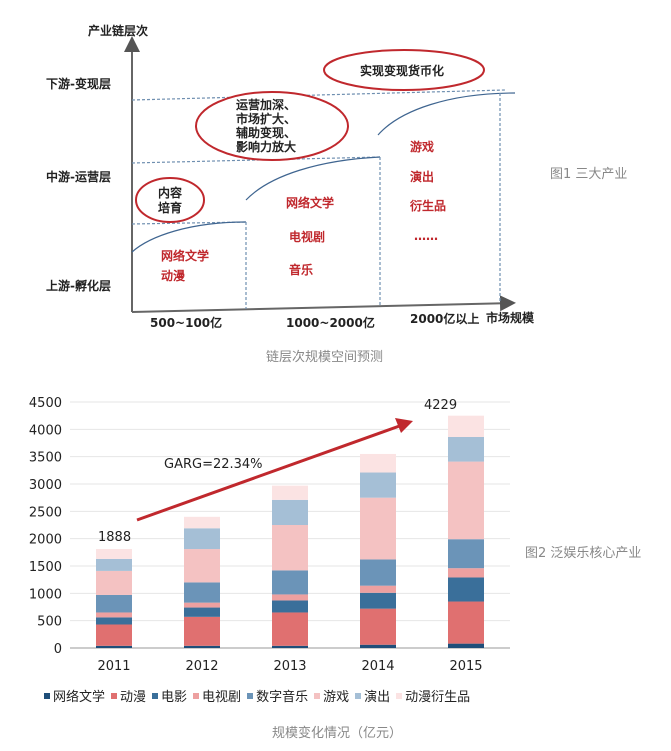  I want to click on fig1-x-axis-title: 市场规模, so click(510, 317).